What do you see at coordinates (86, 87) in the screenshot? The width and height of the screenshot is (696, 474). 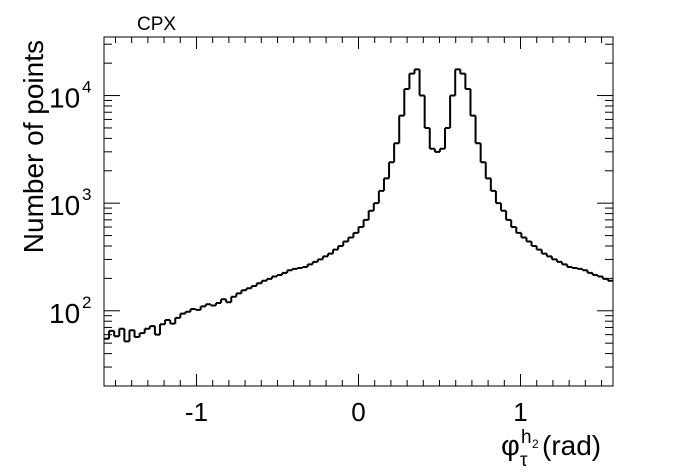 I see `y-tick-exponent: 4` at bounding box center [86, 87].